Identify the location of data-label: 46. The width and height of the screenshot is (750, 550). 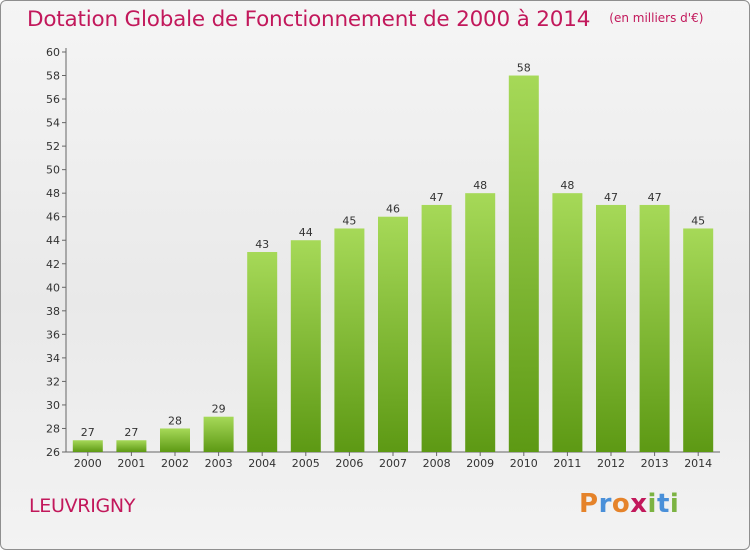
(393, 209).